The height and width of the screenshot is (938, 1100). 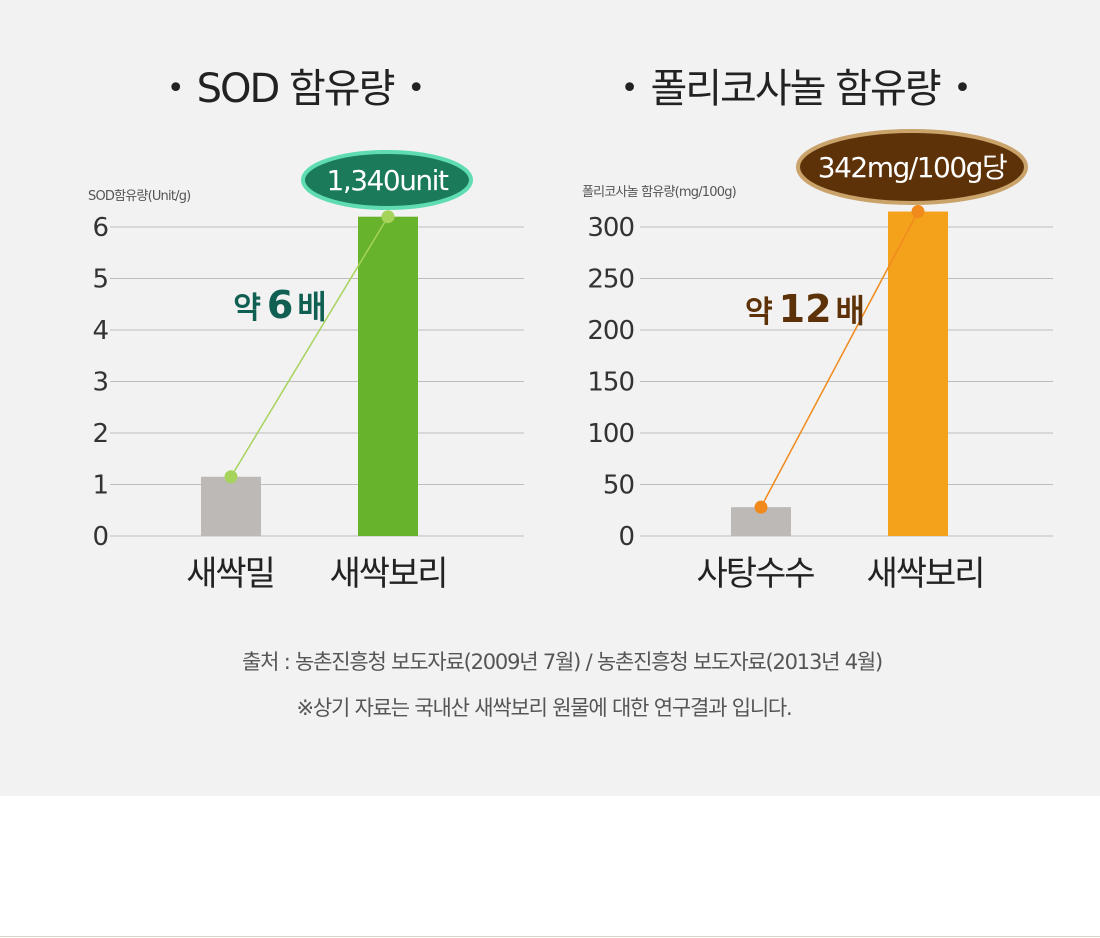 I want to click on y-tick-label: 3, so click(x=100, y=383).